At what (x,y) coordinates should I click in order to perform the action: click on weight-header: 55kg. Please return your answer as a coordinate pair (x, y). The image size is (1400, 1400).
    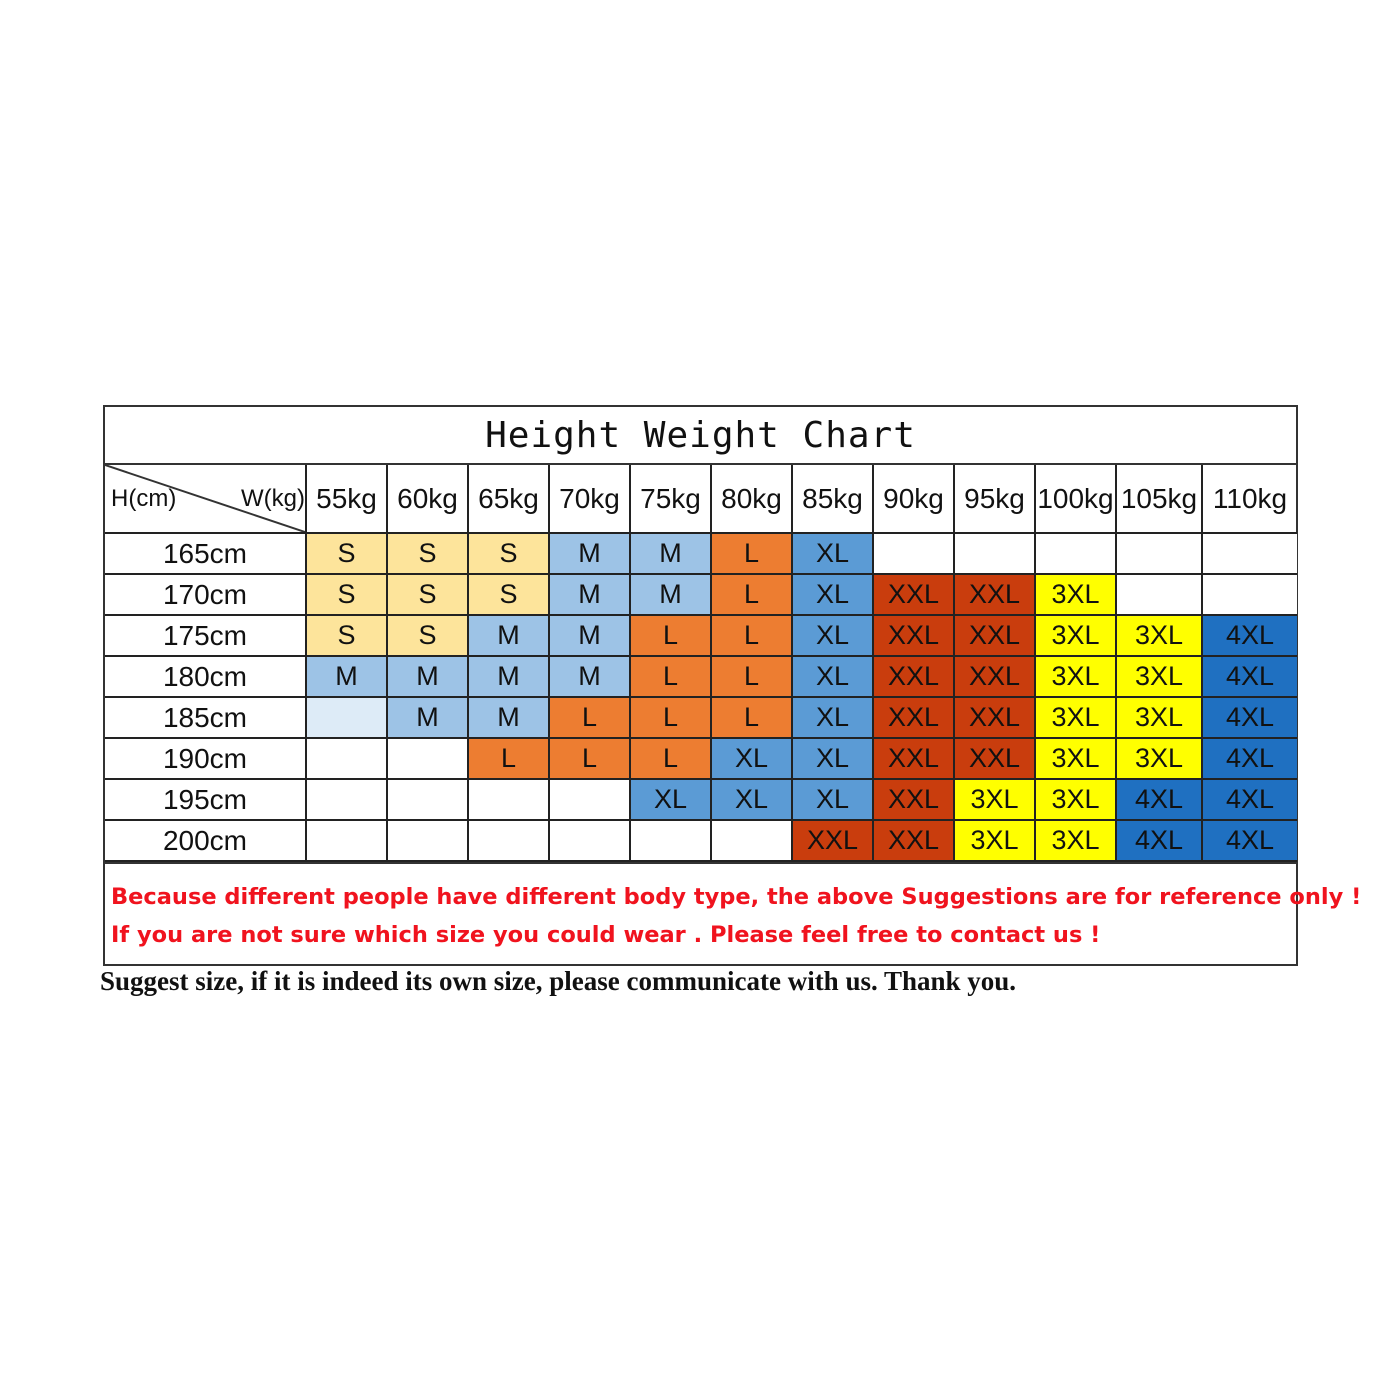
    Looking at the image, I should click on (346, 499).